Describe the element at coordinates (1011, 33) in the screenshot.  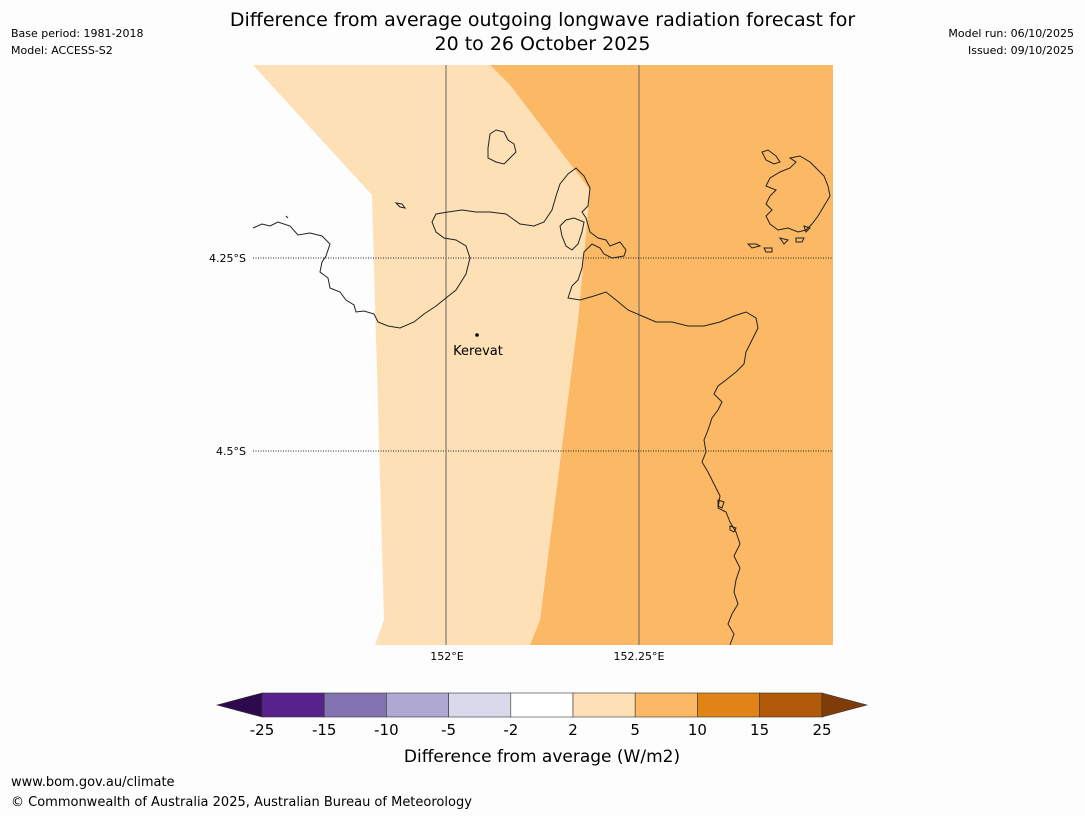
I see `model-run: Model run: 06/10/2025` at that location.